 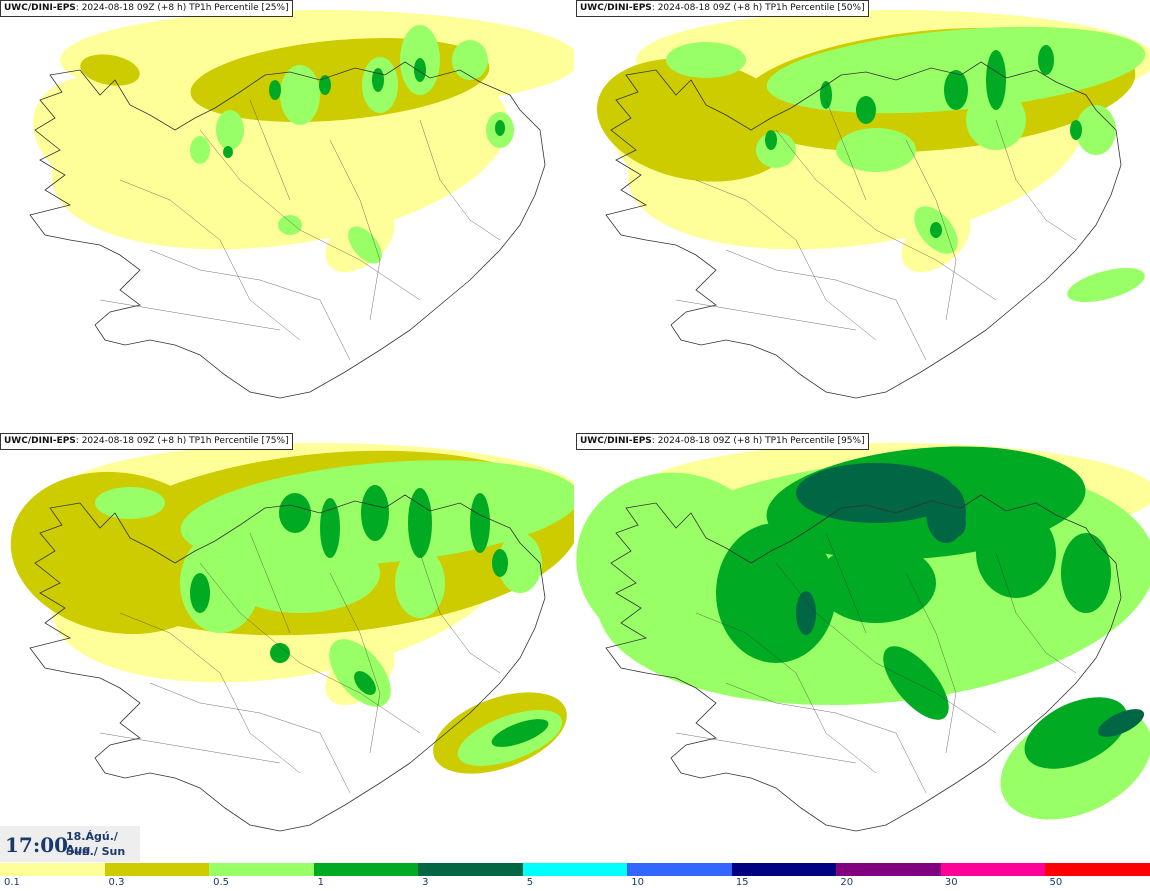 I want to click on product-name: TP1h Percentile [50%], so click(x=815, y=8).